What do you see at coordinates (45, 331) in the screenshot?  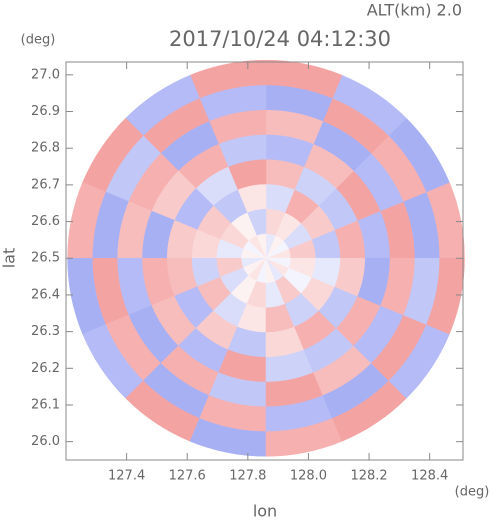 I see `y-tick-label: 26.3` at bounding box center [45, 331].